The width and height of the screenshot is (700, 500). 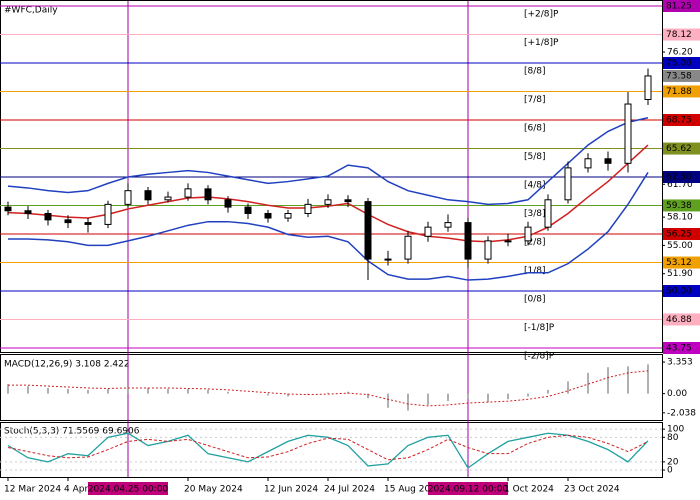 I want to click on murrey-name: [+1/8]P, so click(x=541, y=43).